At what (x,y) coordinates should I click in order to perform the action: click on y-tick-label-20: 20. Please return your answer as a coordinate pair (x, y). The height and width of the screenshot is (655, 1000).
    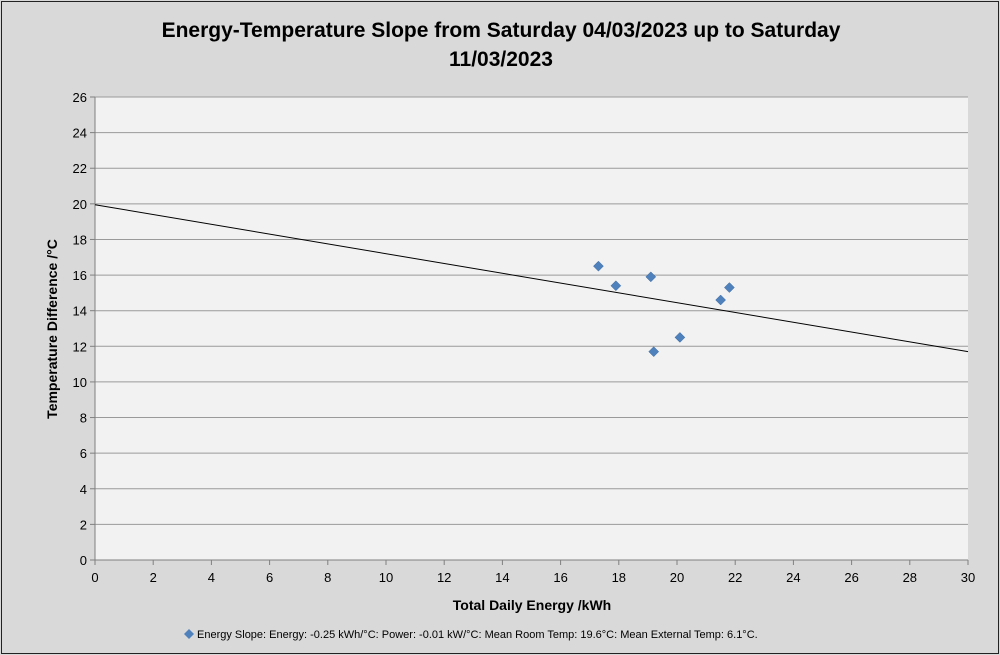
    Looking at the image, I should click on (80, 204).